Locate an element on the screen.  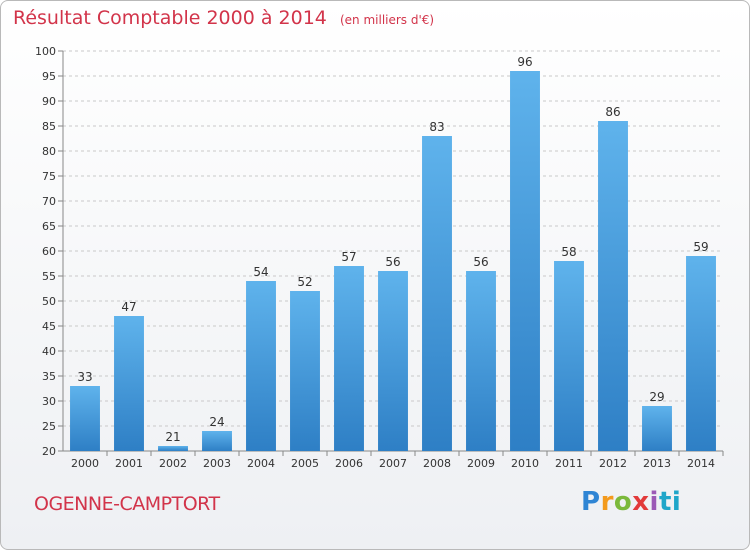
logo-letter: x is located at coordinates (641, 502).